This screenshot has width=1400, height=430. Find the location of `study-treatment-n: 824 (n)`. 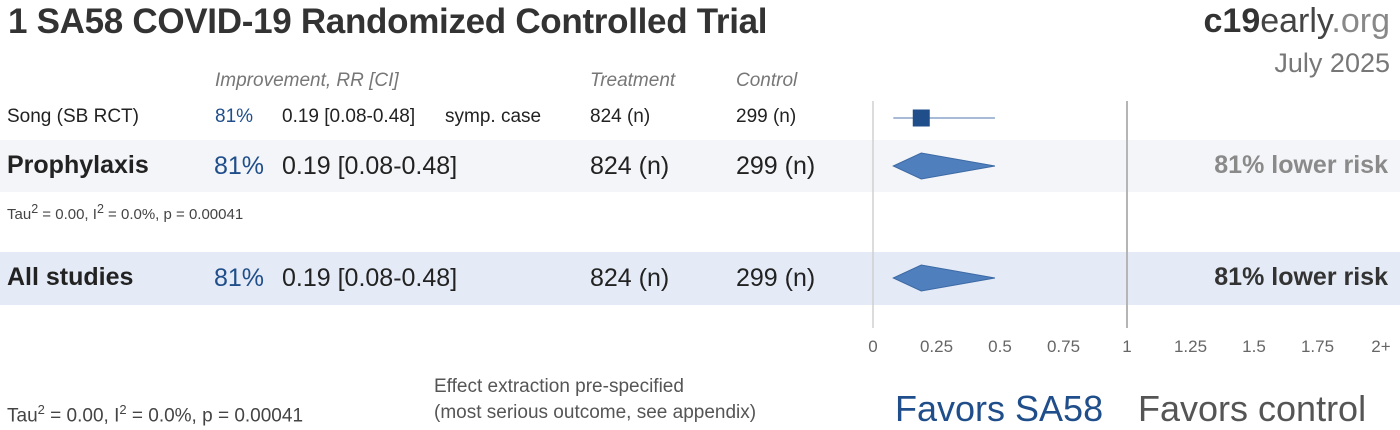

study-treatment-n: 824 (n) is located at coordinates (620, 116).